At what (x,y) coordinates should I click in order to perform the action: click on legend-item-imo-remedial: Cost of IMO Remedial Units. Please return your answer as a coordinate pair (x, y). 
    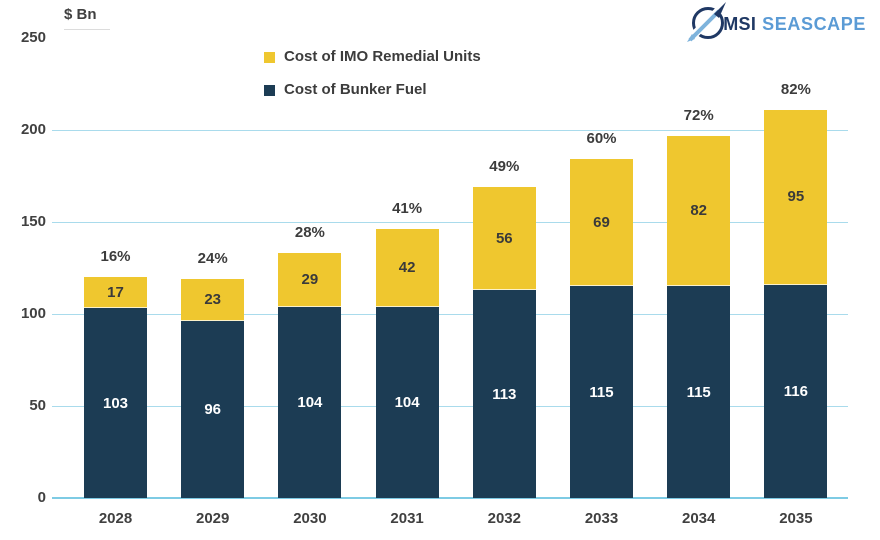
    Looking at the image, I should click on (372, 57).